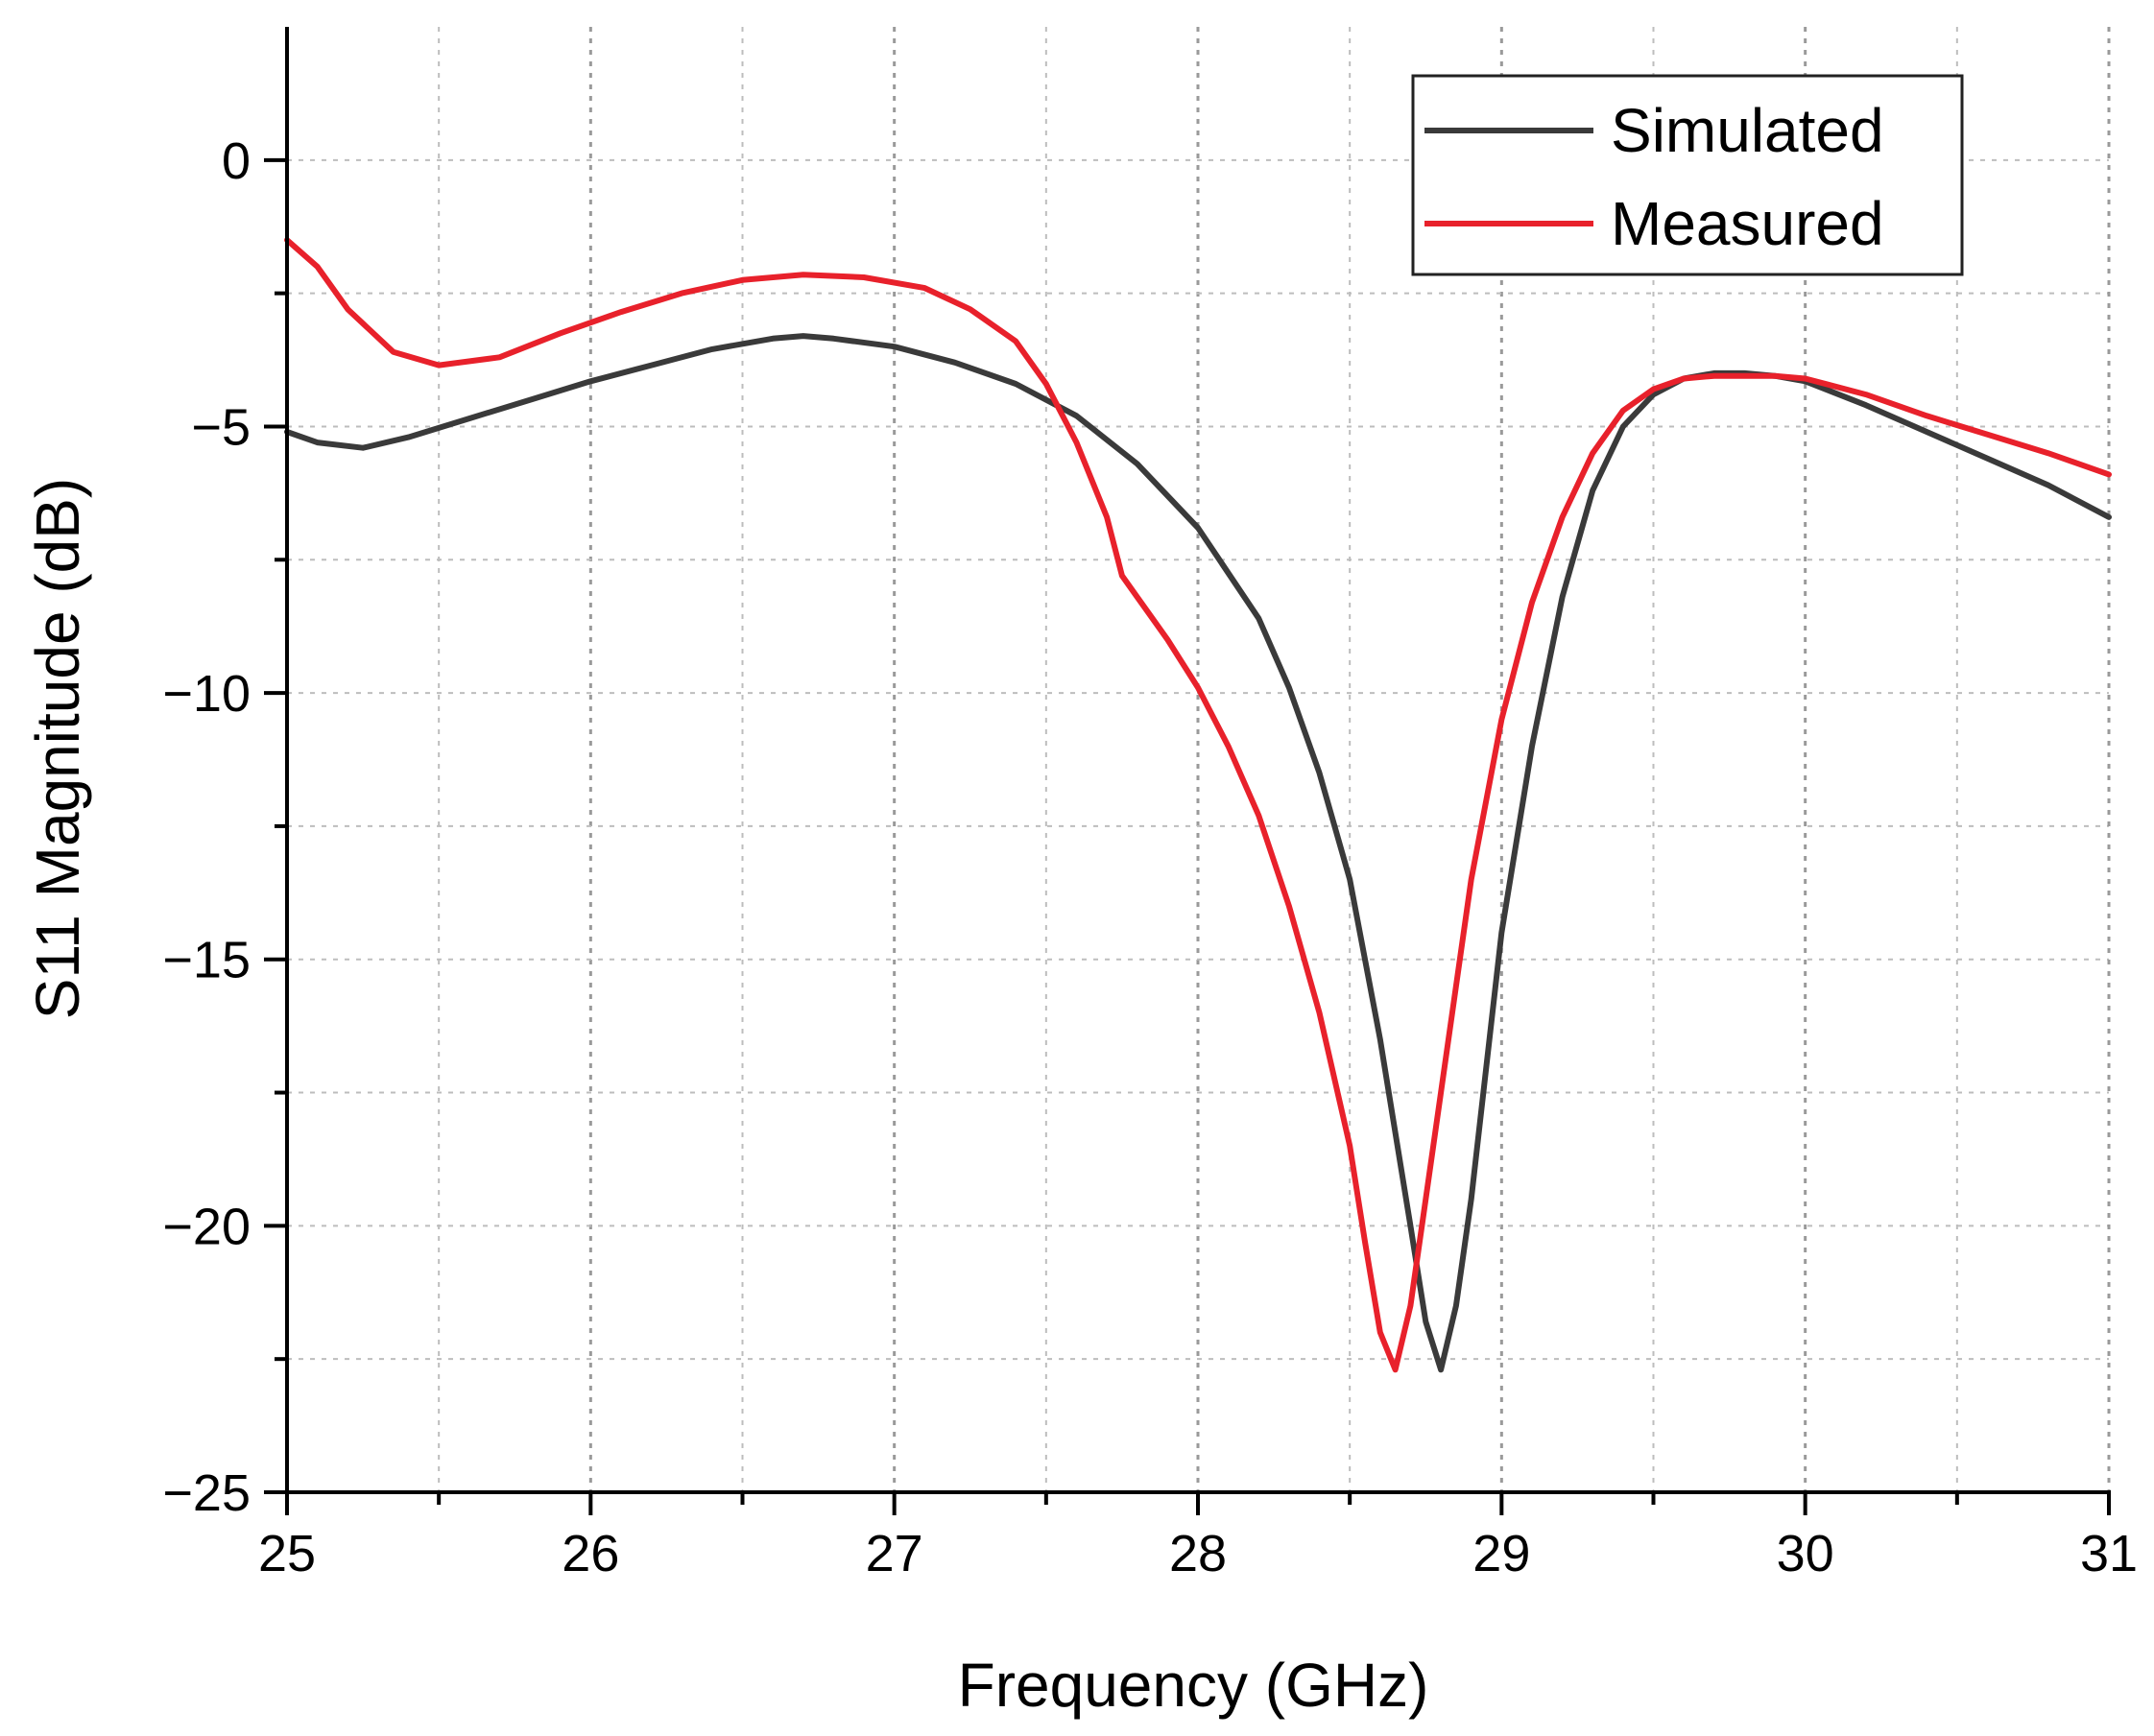  What do you see at coordinates (206, 960) in the screenshot?
I see `y-tick-label: −15` at bounding box center [206, 960].